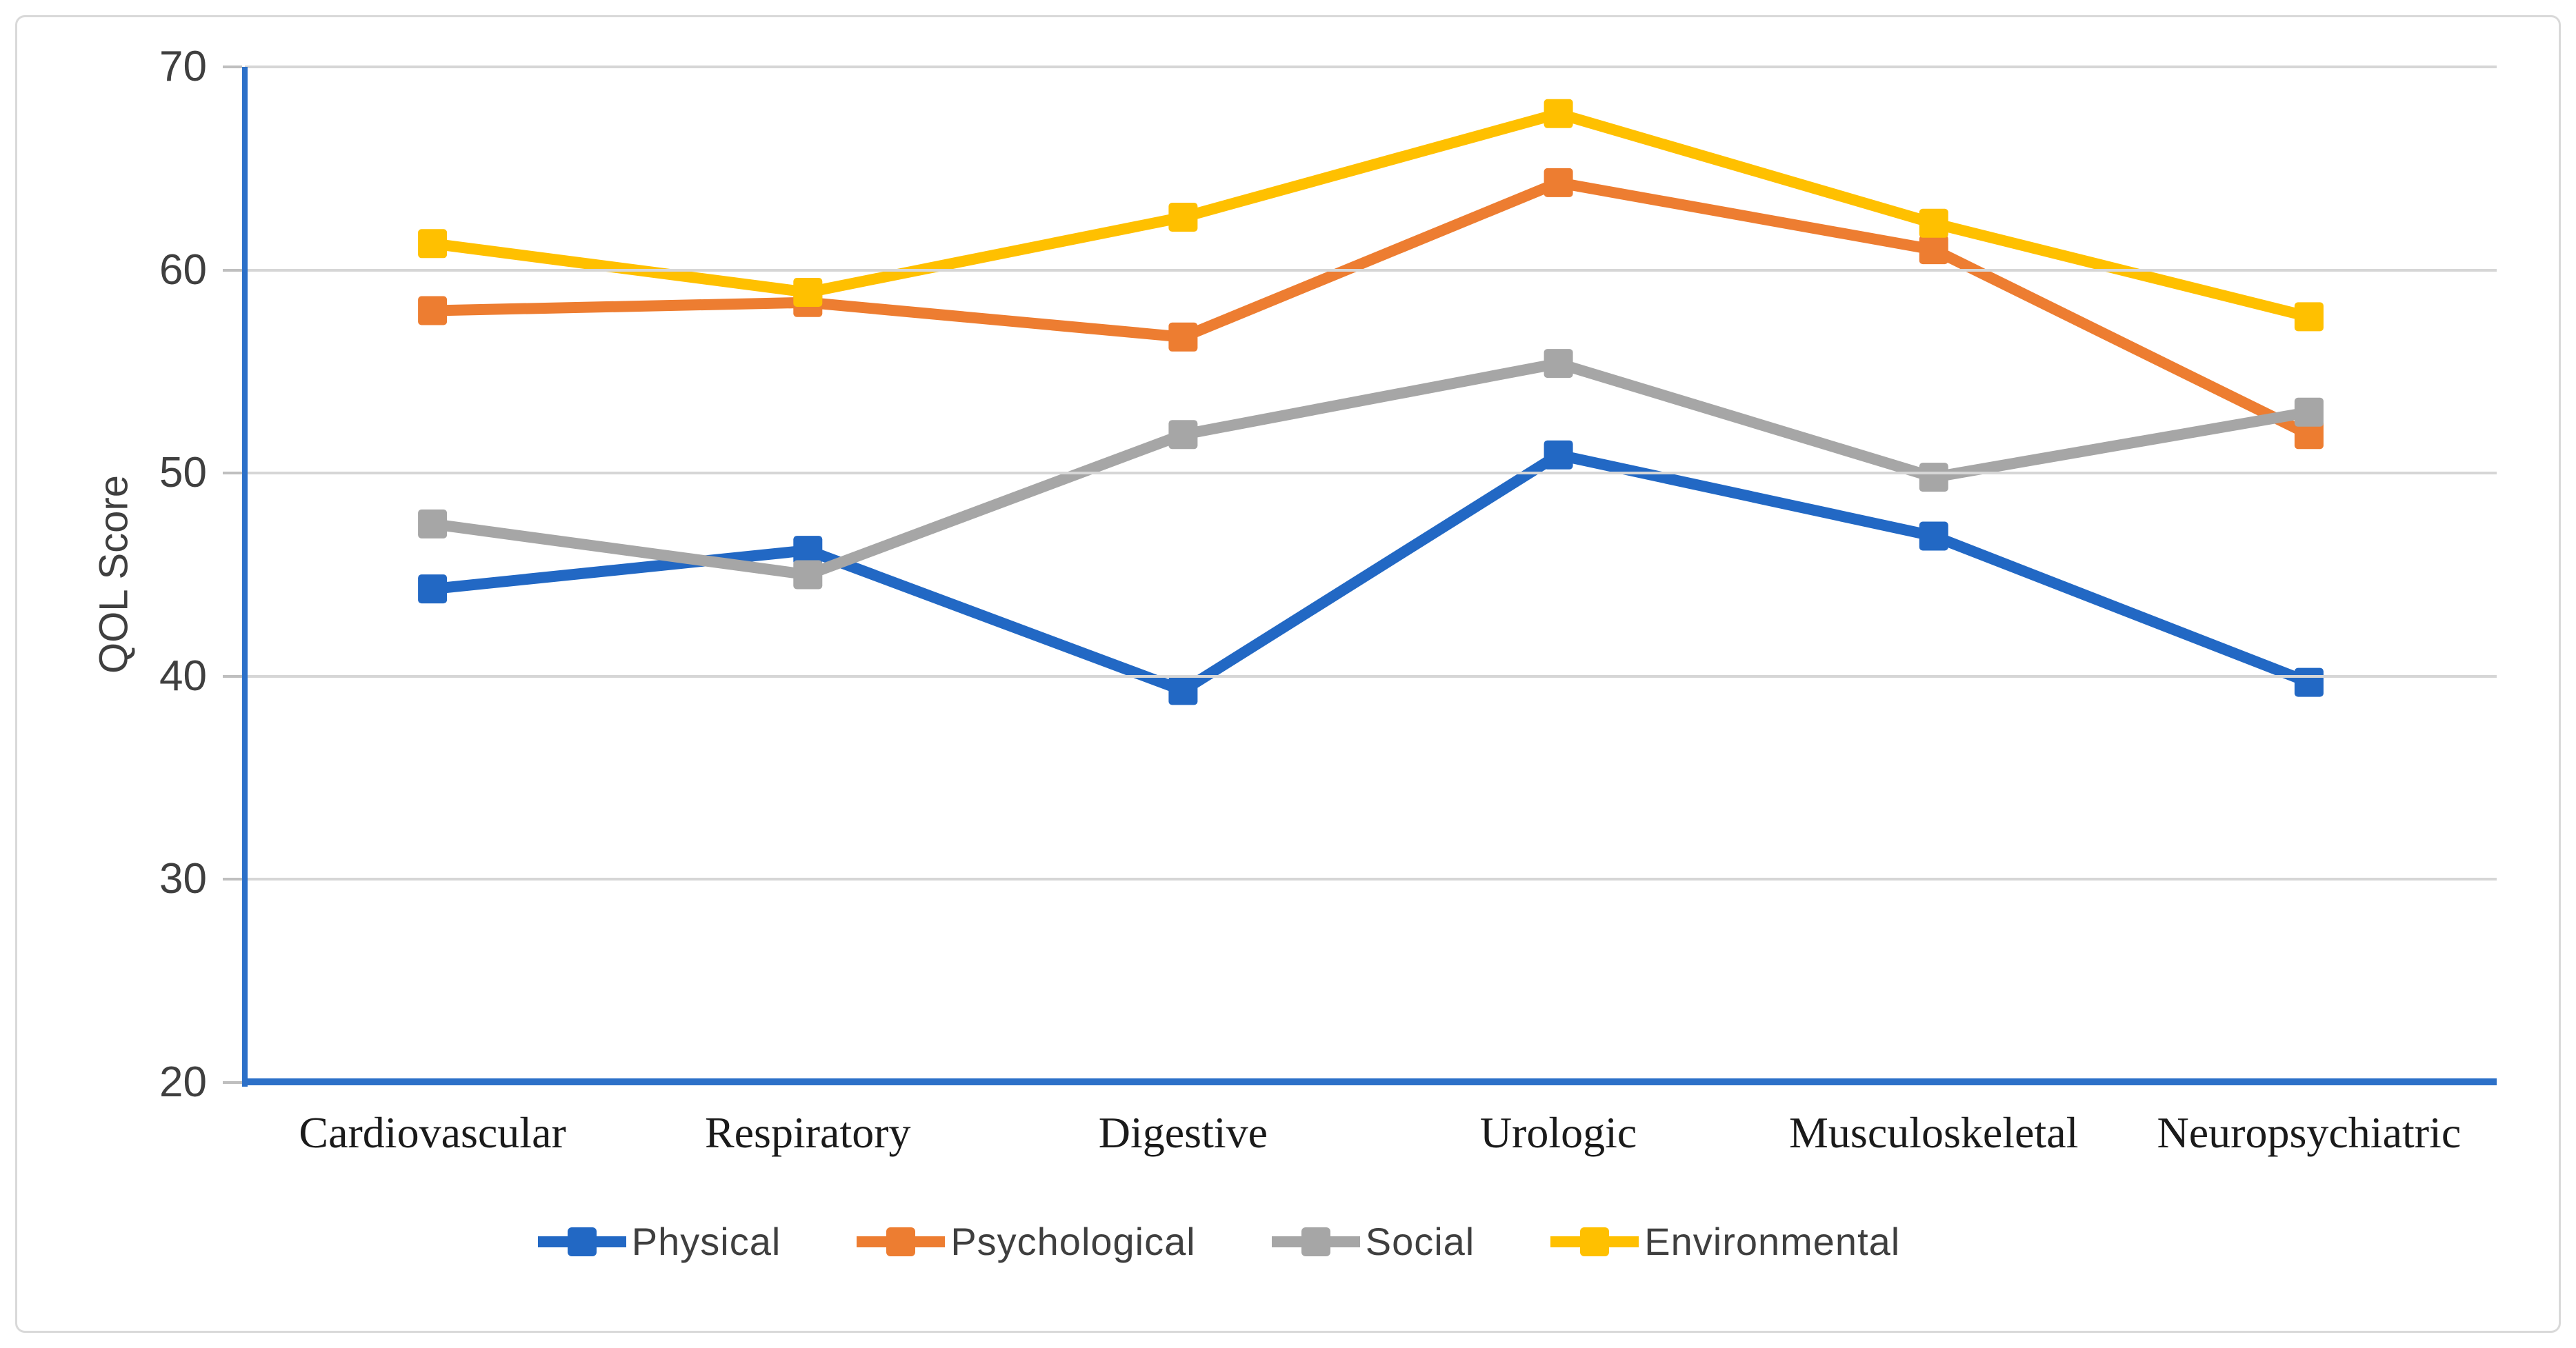  Describe the element at coordinates (1183, 690) in the screenshot. I see `marker-physical-digestive` at that location.